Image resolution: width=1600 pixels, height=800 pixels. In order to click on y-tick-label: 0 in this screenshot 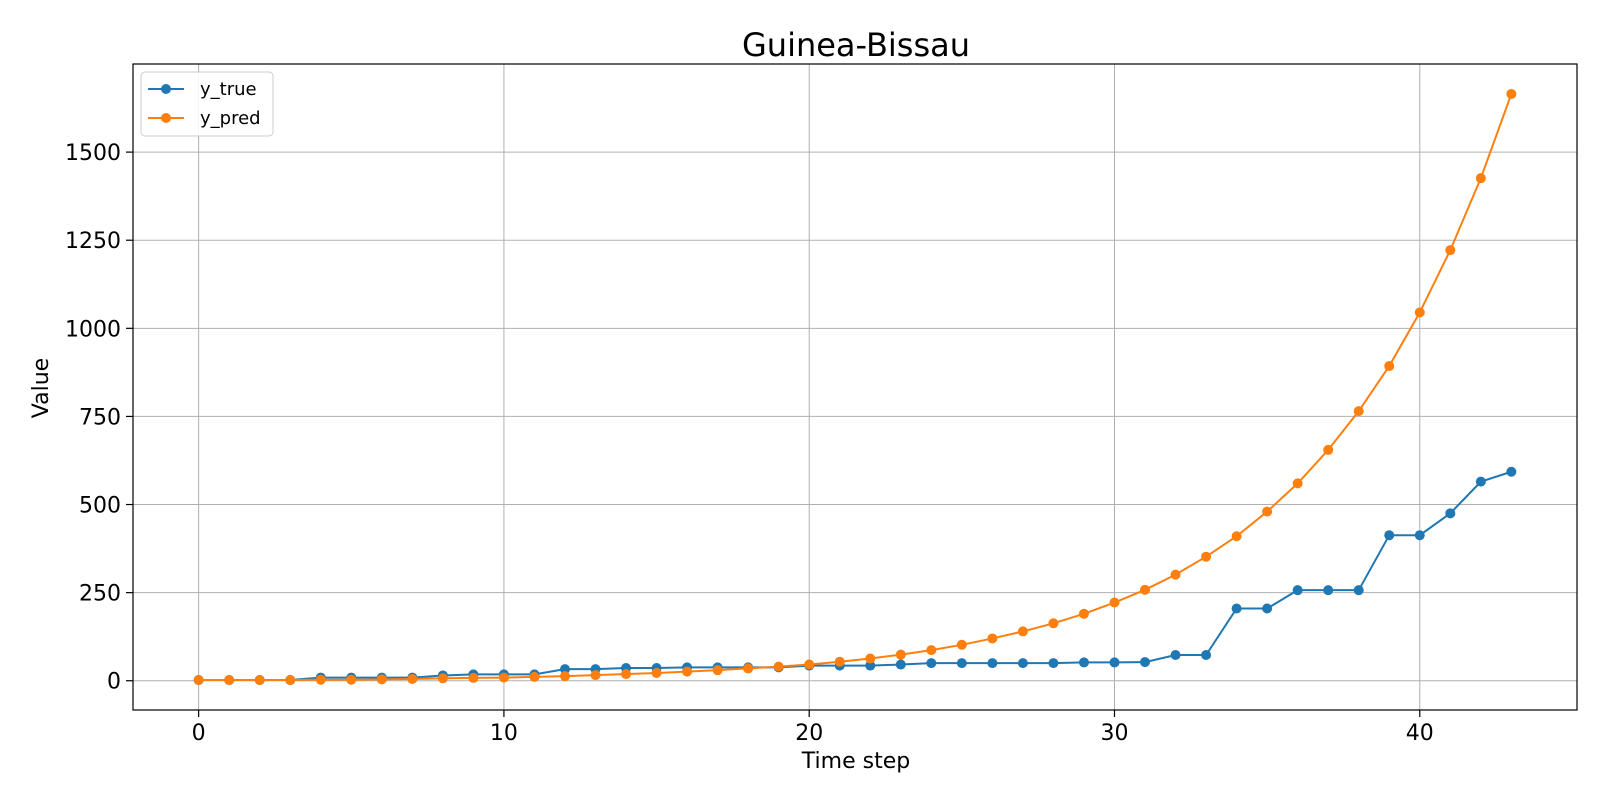, I will do `click(114, 682)`.